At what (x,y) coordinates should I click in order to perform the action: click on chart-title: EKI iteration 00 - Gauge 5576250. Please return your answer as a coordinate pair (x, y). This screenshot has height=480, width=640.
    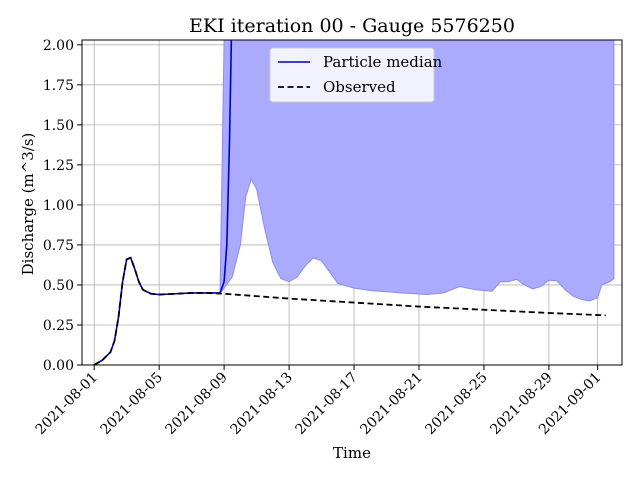
    Looking at the image, I should click on (352, 26).